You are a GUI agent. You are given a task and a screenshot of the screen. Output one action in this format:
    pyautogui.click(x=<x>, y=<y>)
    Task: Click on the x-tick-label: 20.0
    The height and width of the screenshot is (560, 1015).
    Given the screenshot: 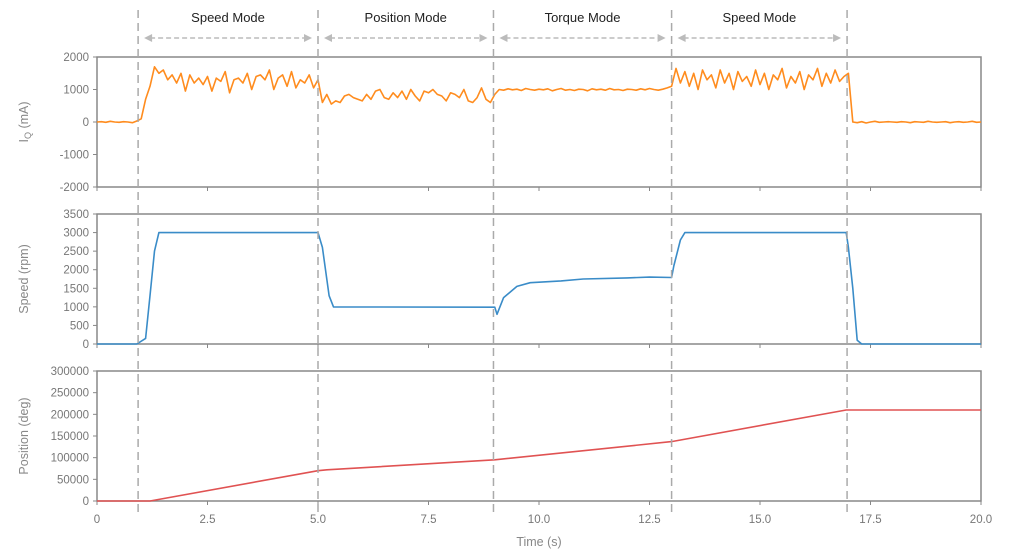 What is the action you would take?
    pyautogui.click(x=981, y=520)
    